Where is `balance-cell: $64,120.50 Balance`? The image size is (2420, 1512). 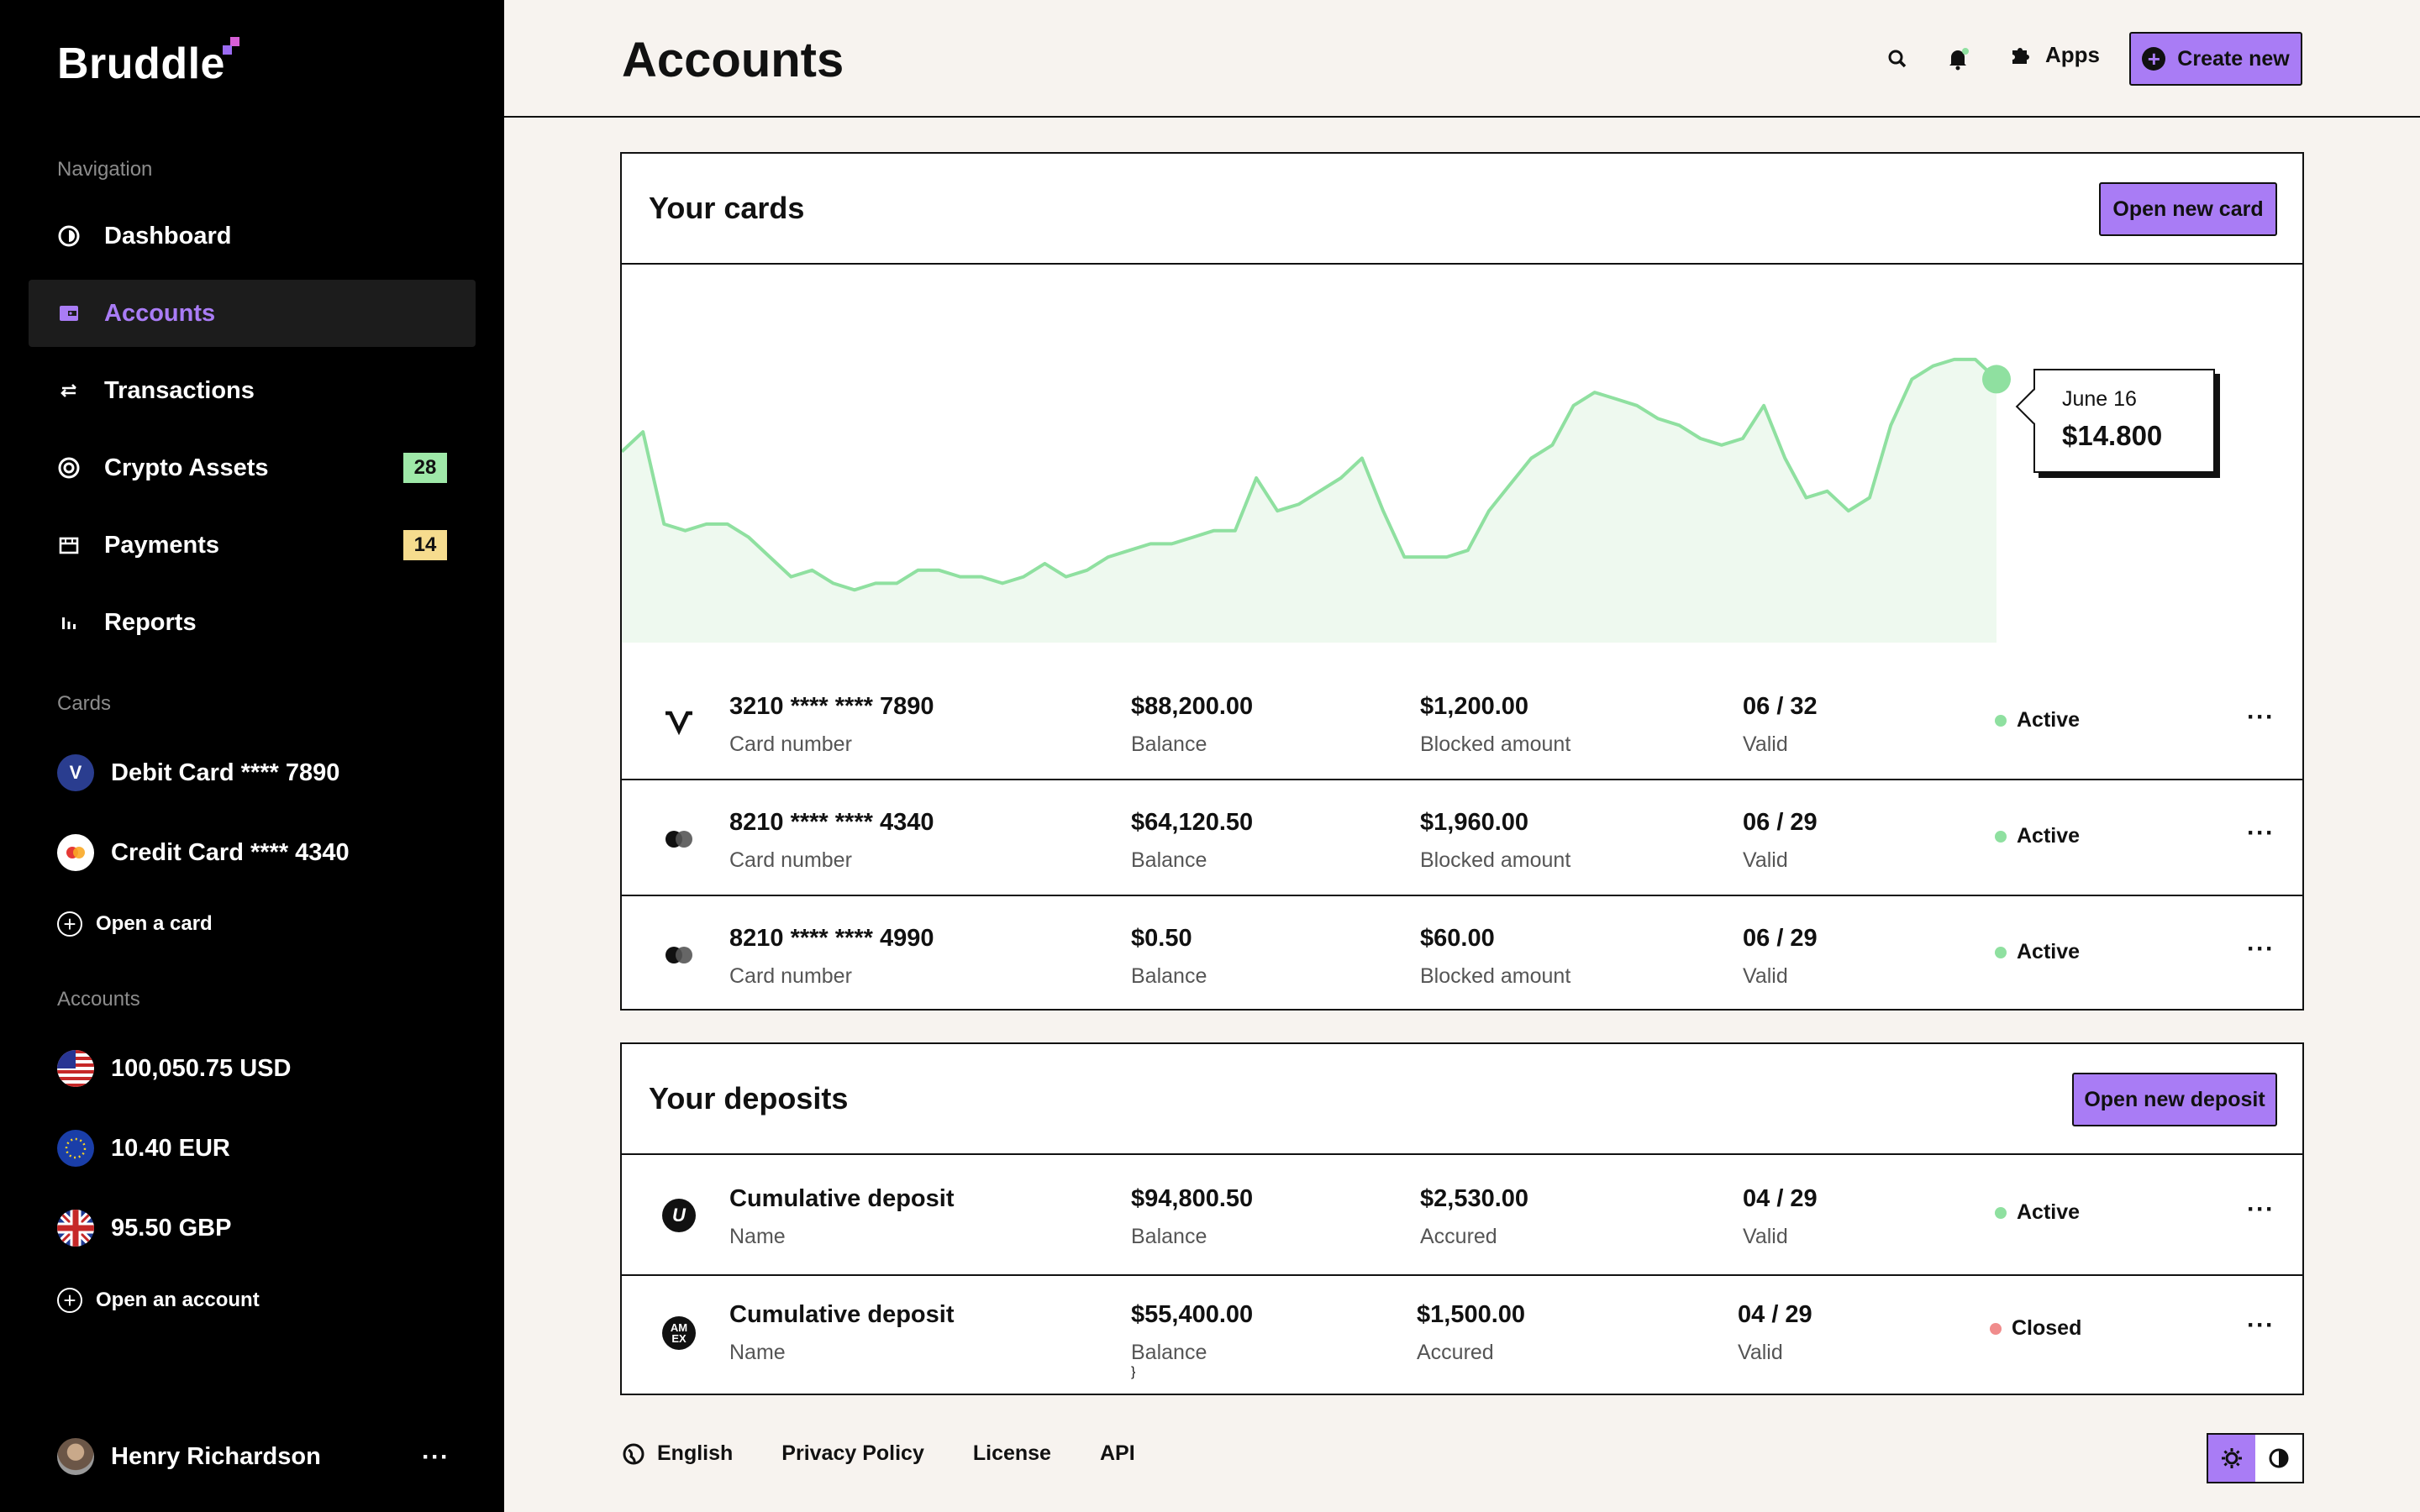
balance-cell: $64,120.50 Balance is located at coordinates (1192, 841).